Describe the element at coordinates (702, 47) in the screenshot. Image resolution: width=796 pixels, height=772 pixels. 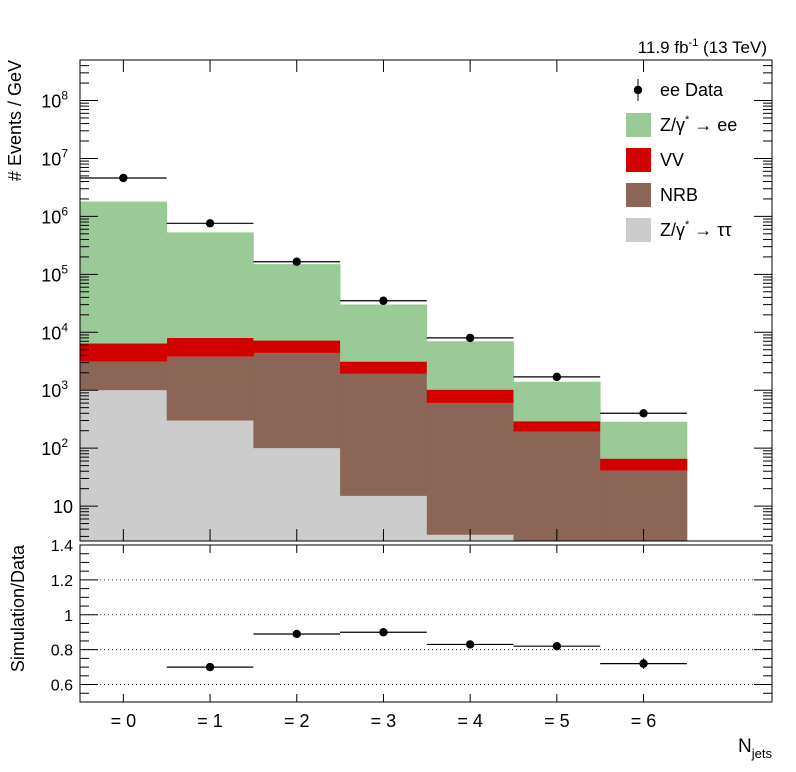
I see `luminosity-label: 11.9 fb-1 (13 TeV)` at that location.